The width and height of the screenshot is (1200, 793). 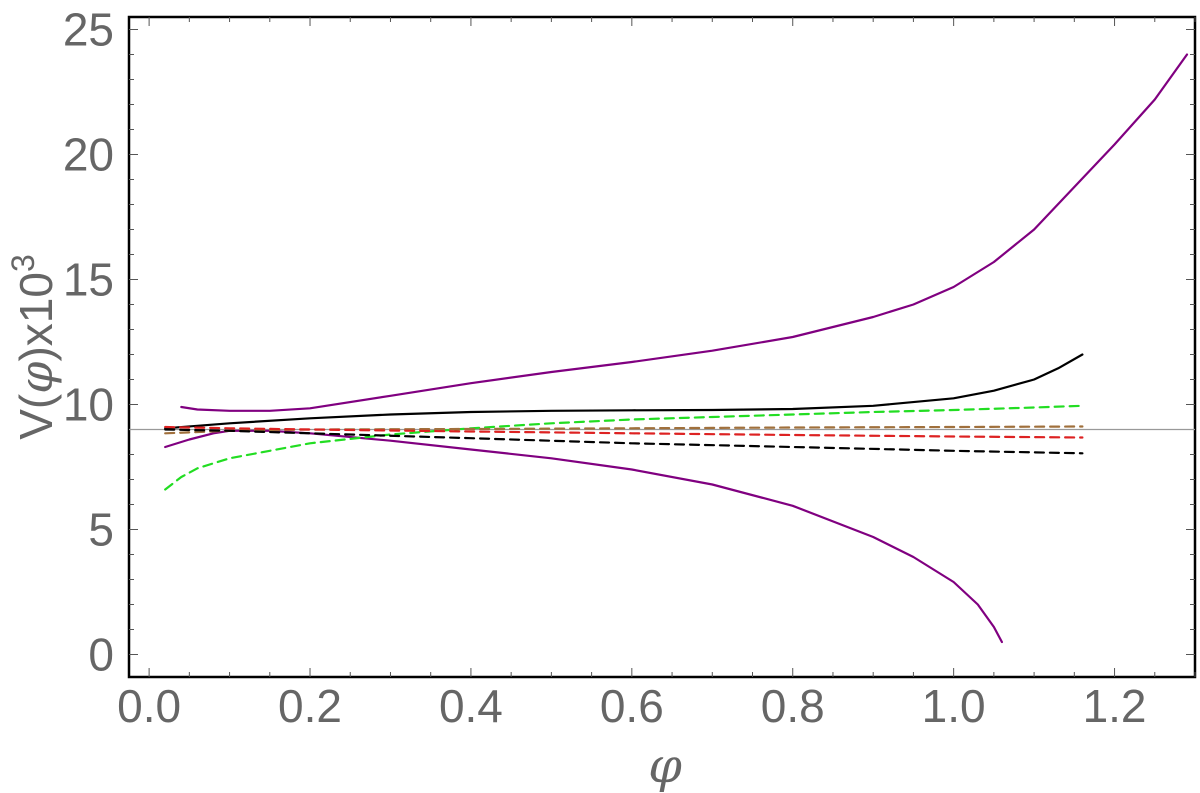 What do you see at coordinates (101, 655) in the screenshot?
I see `y-tick-label: 0` at bounding box center [101, 655].